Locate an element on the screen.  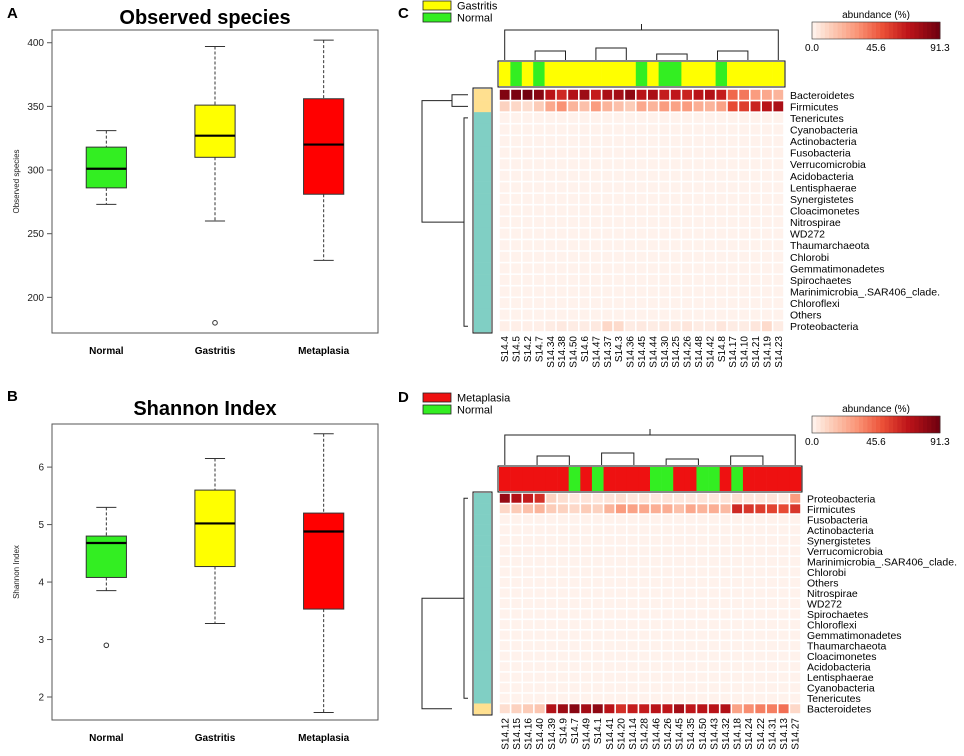
column-label: S14.1 is located at coordinates (598, 731).